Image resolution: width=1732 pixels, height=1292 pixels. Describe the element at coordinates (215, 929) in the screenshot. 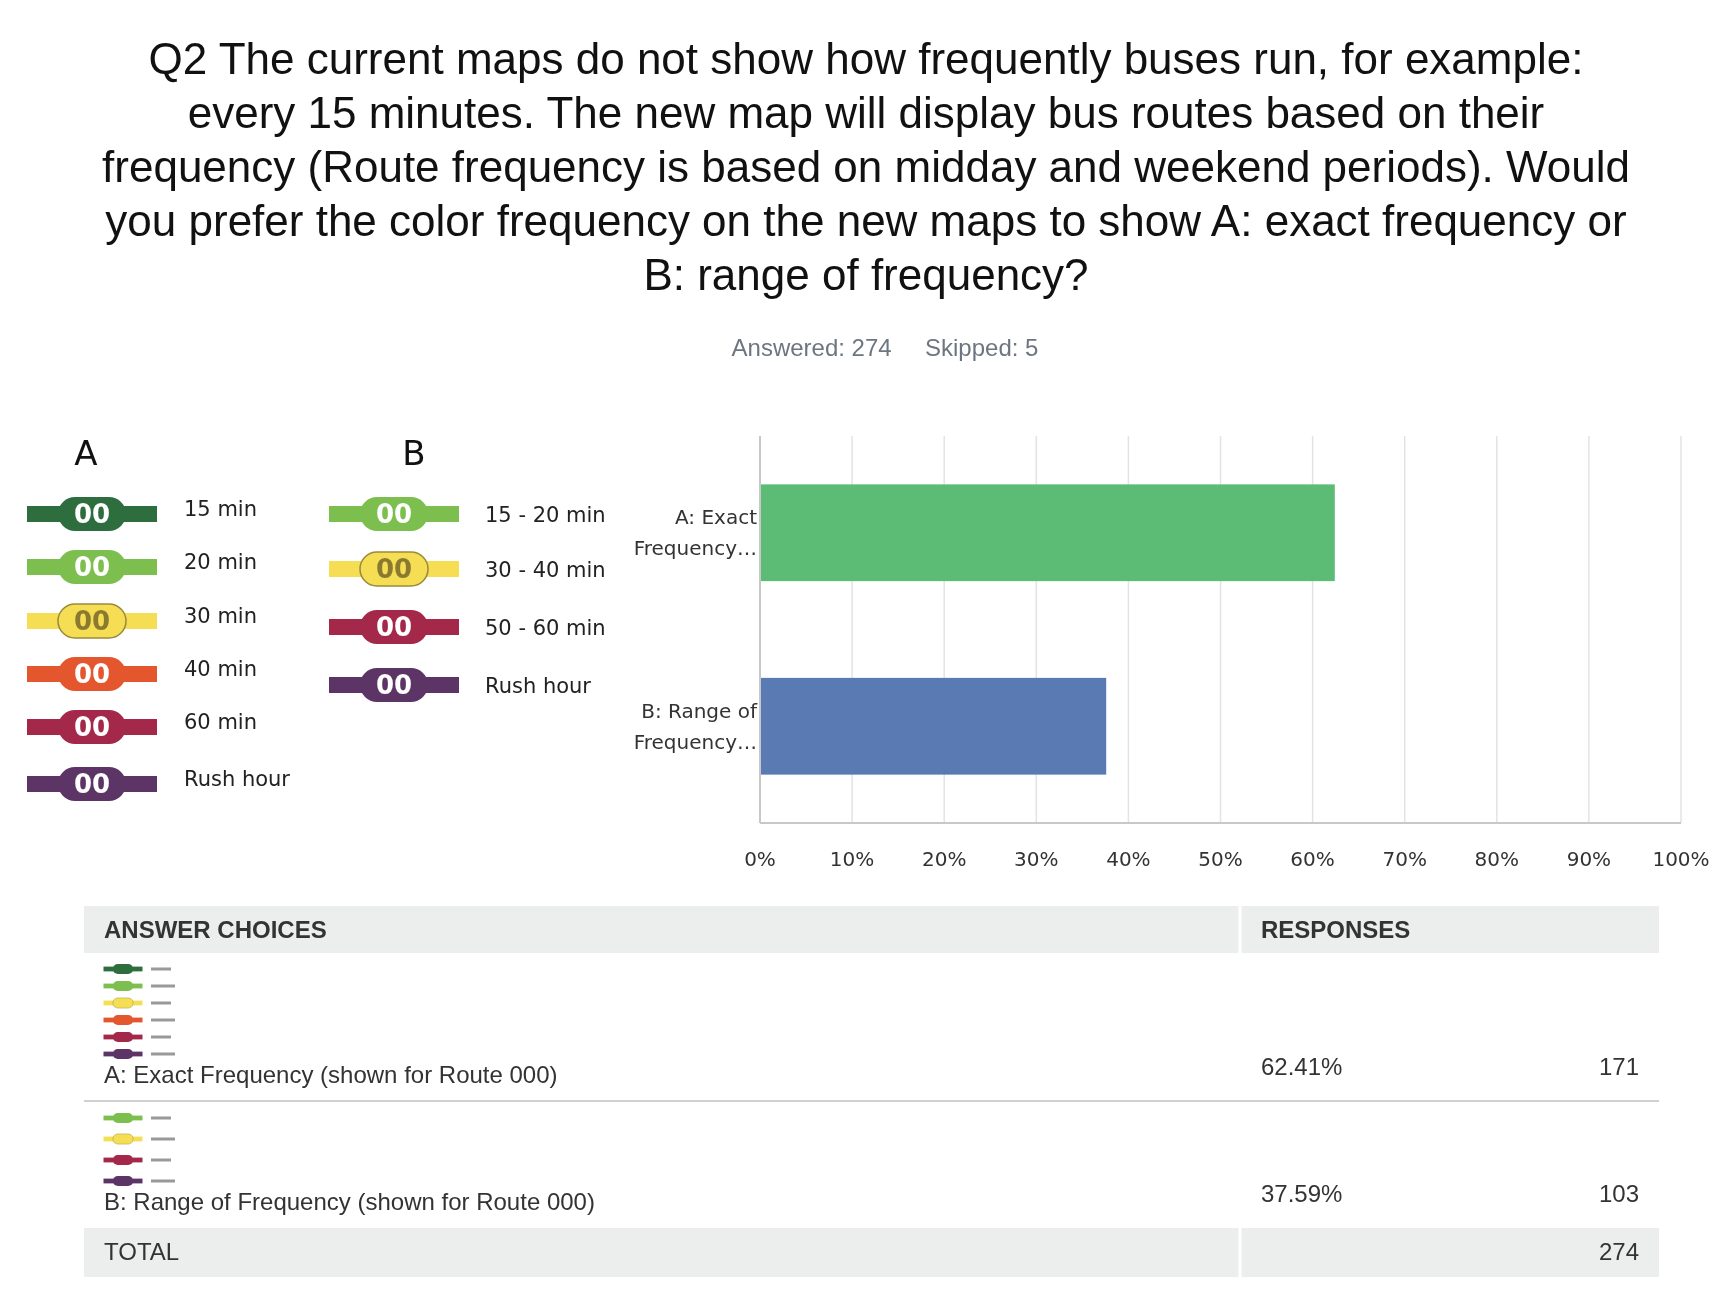

I see `text: ANSWER CHOICES` at that location.